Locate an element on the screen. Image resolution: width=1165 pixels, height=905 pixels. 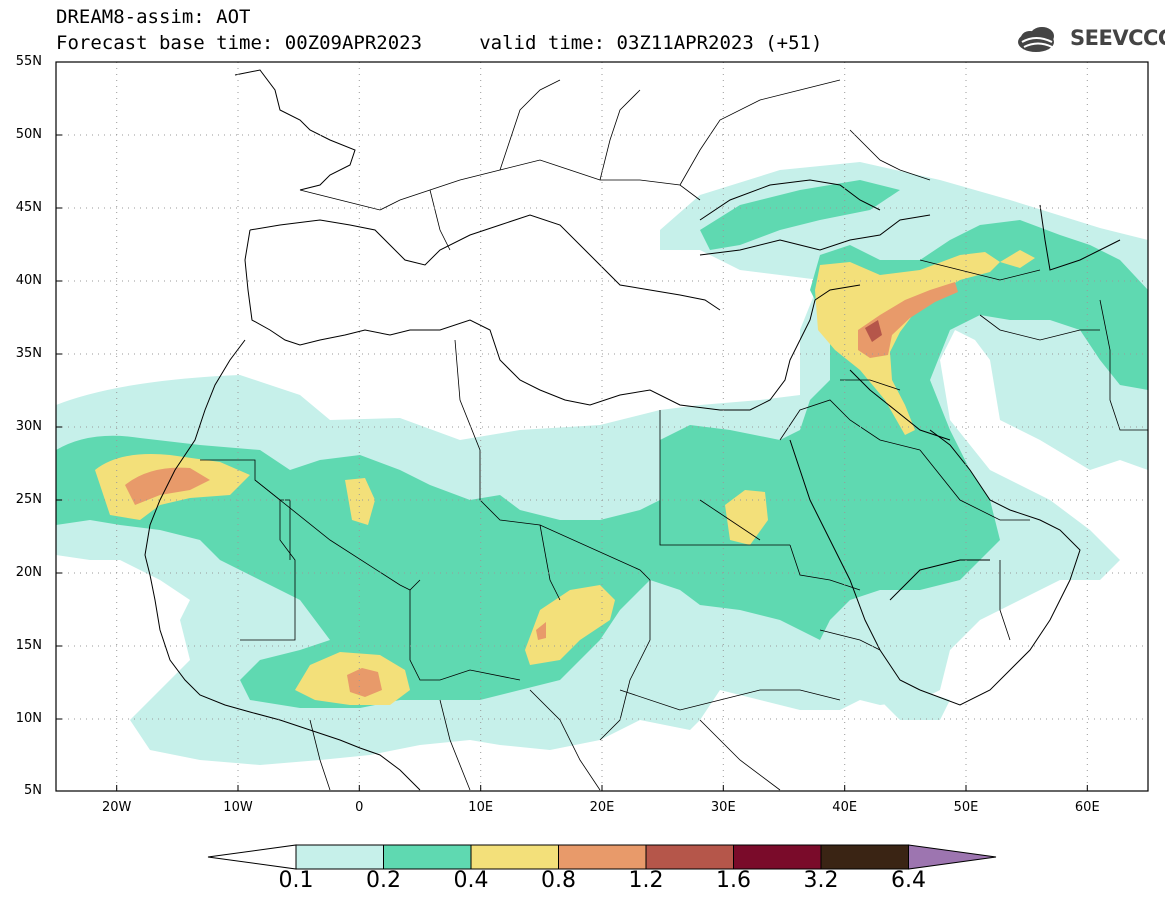
lon-label: 20W is located at coordinates (116, 807).